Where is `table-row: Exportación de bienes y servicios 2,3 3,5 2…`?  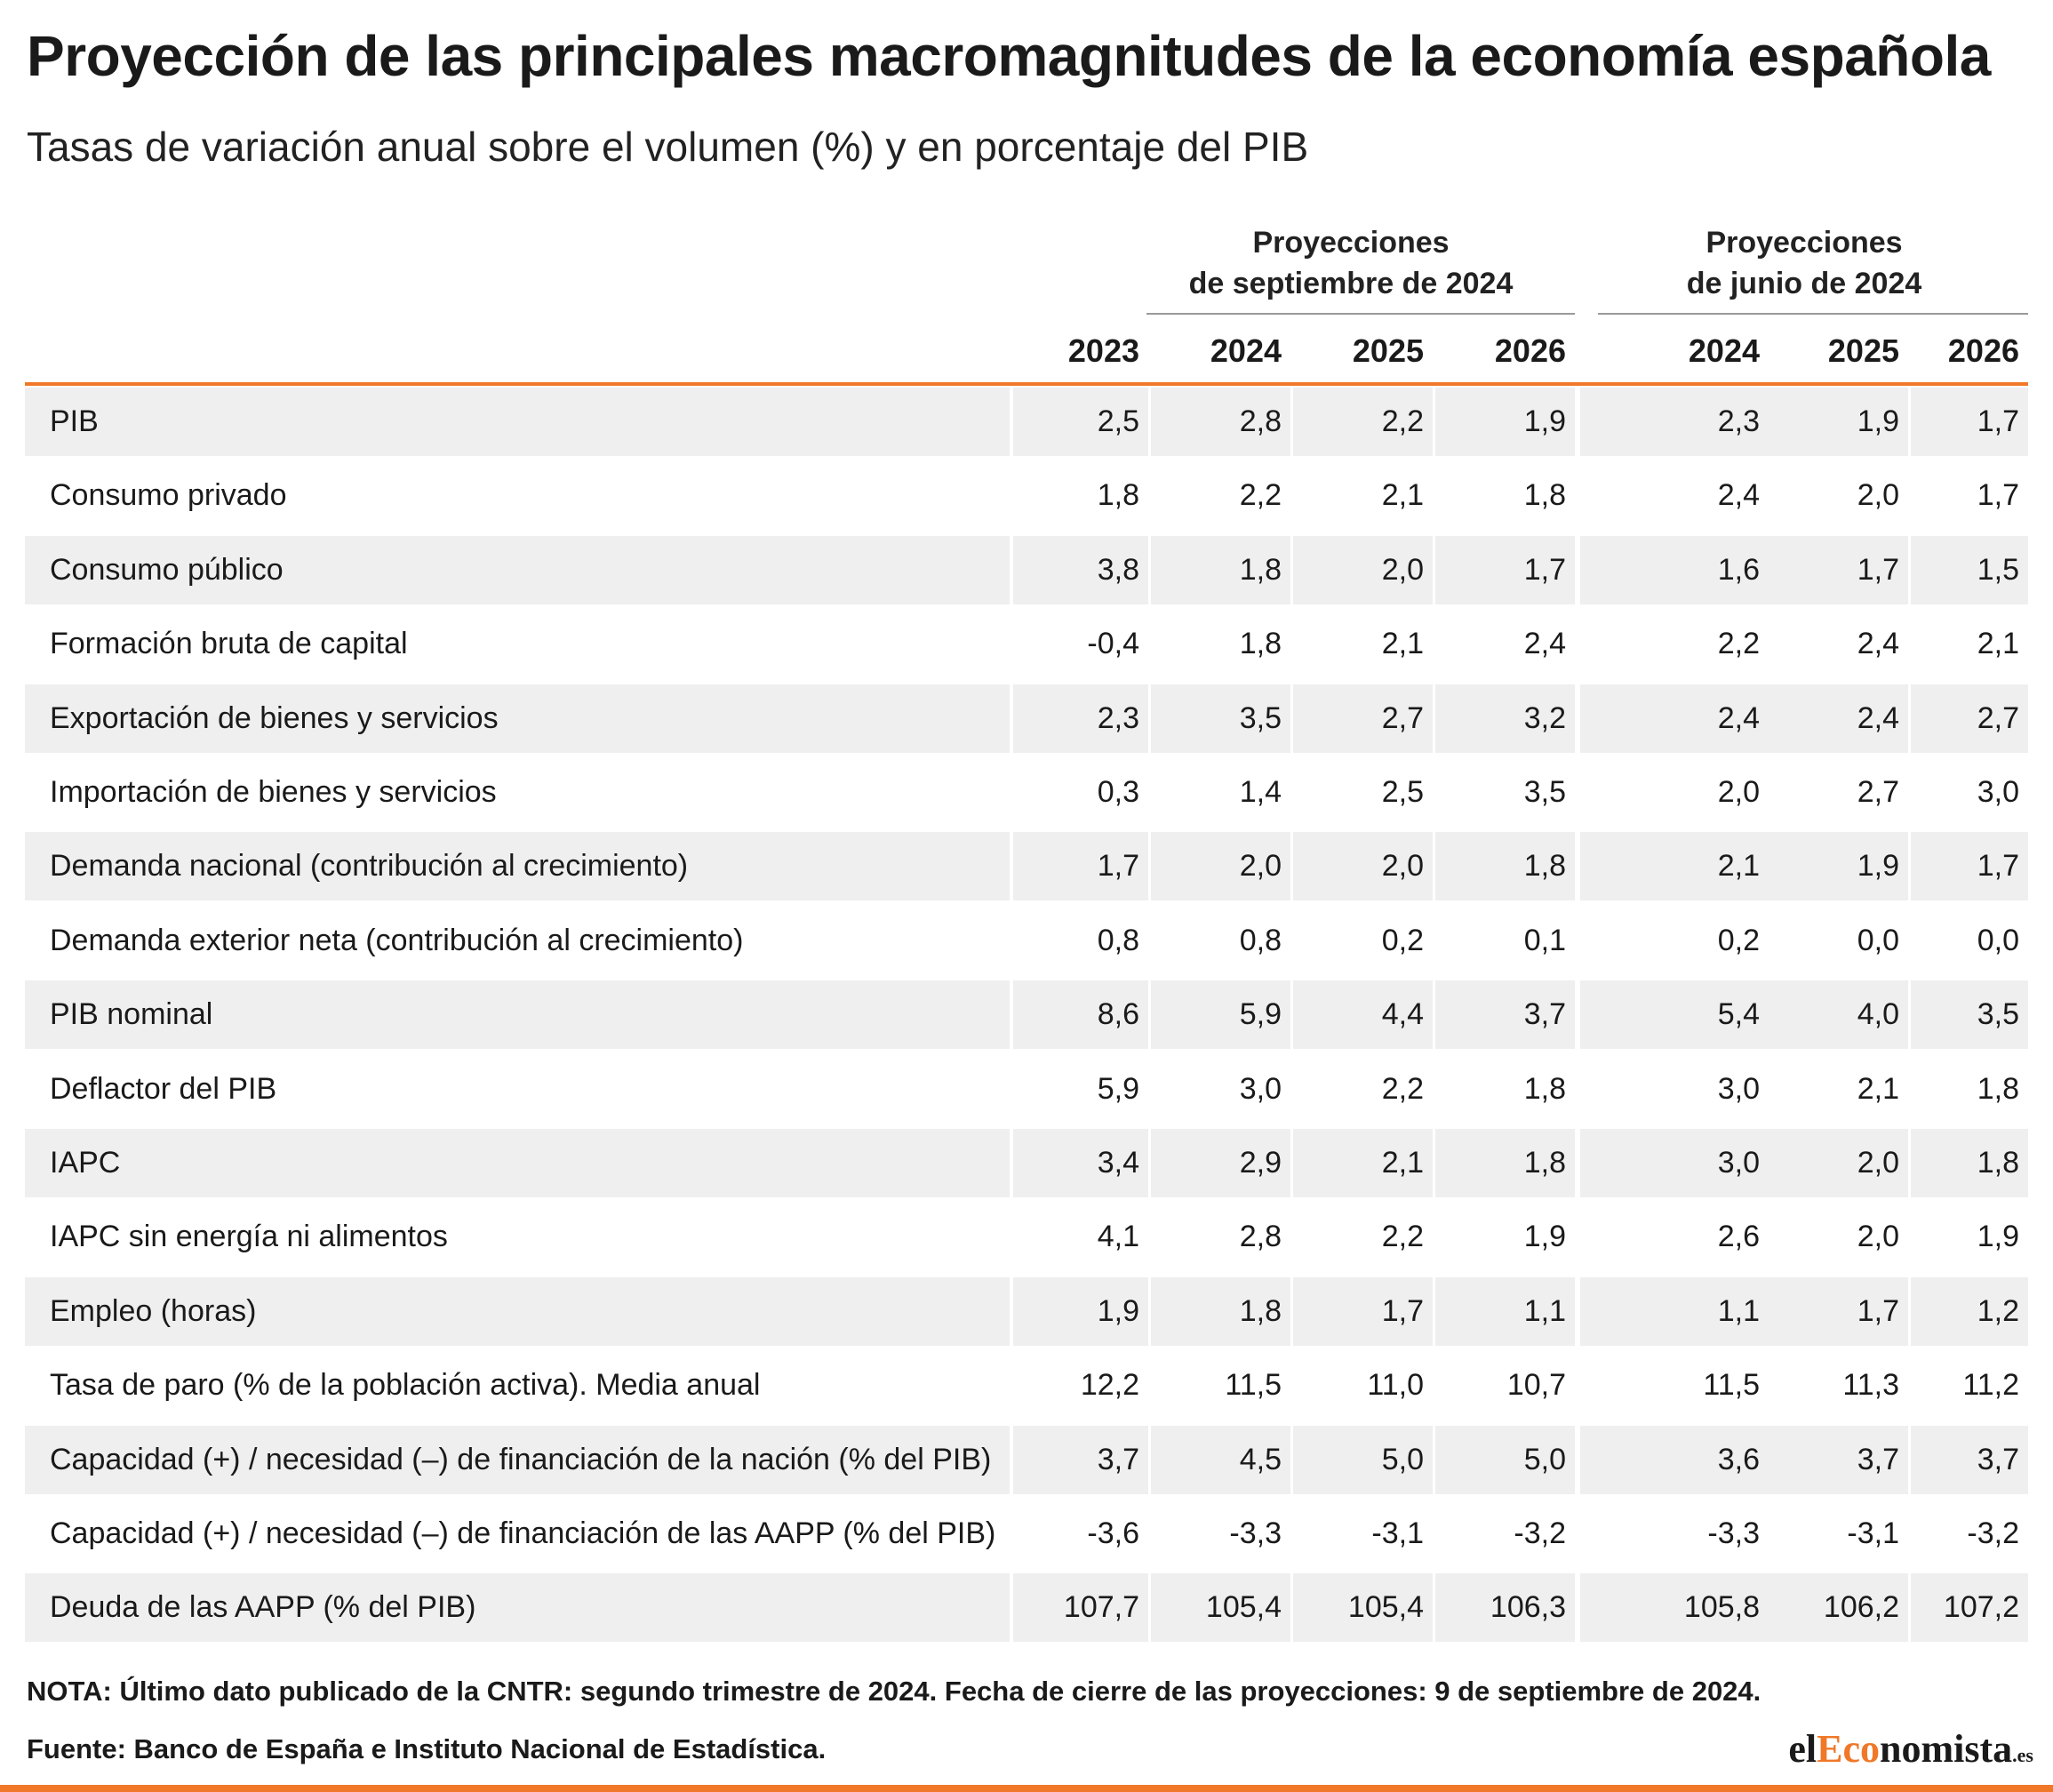
table-row: Exportación de bienes y servicios 2,3 3,5 2… is located at coordinates (1026, 718).